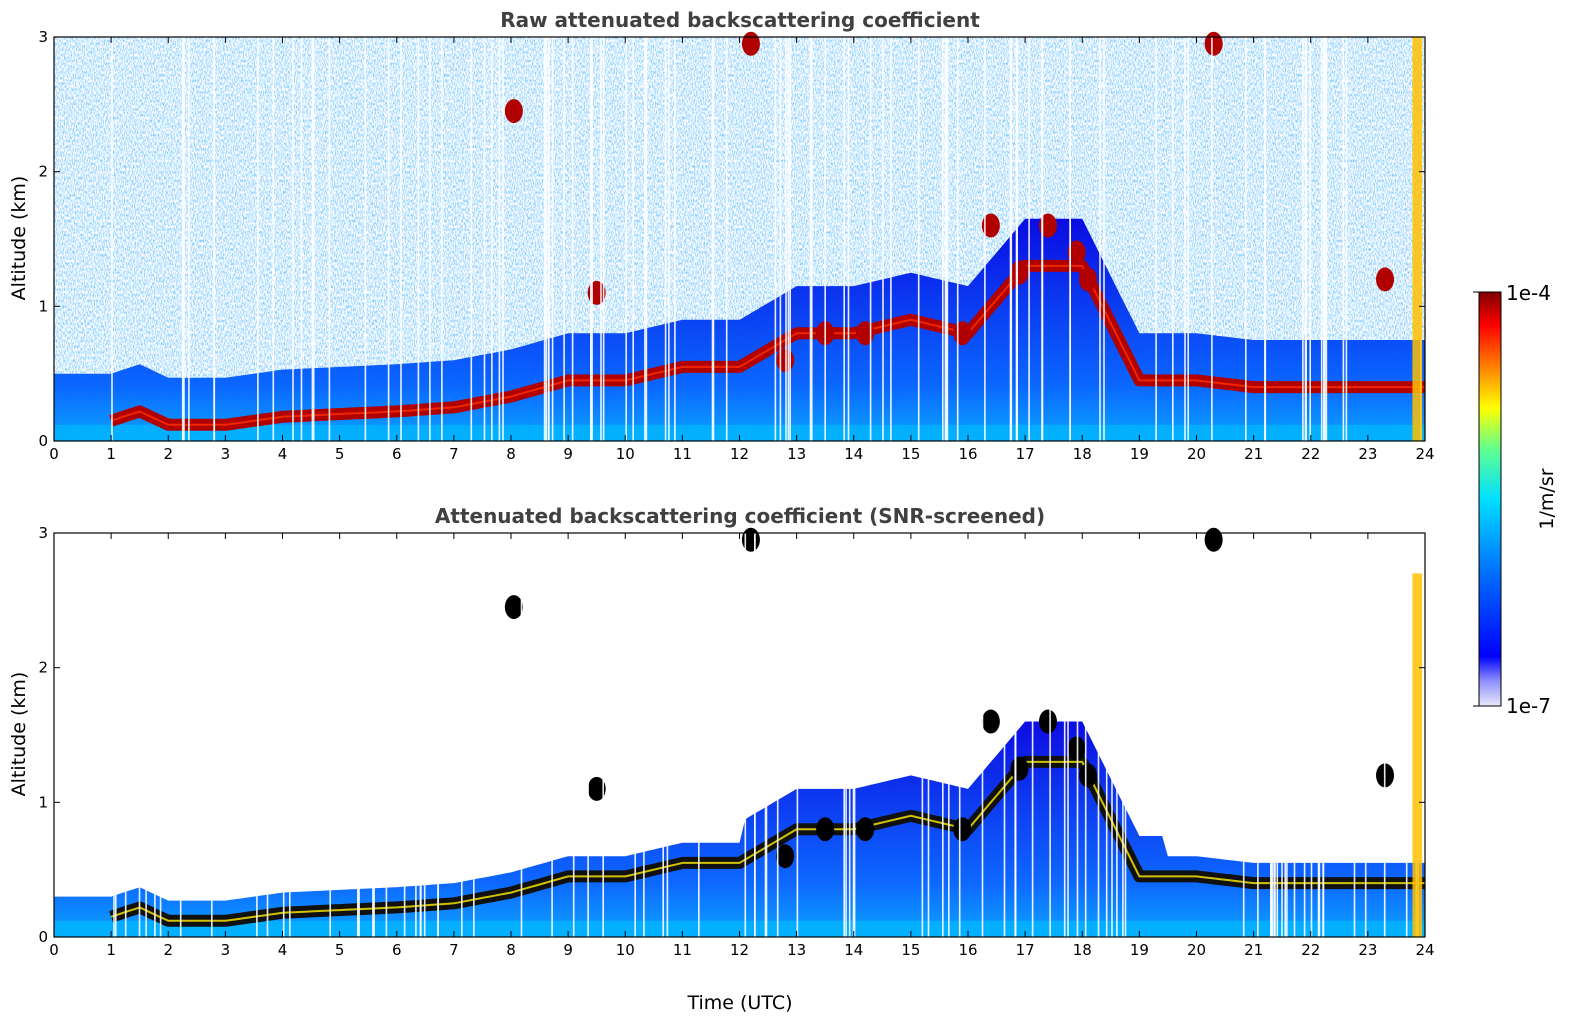  I want to click on x-tick-label: 12, so click(739, 454).